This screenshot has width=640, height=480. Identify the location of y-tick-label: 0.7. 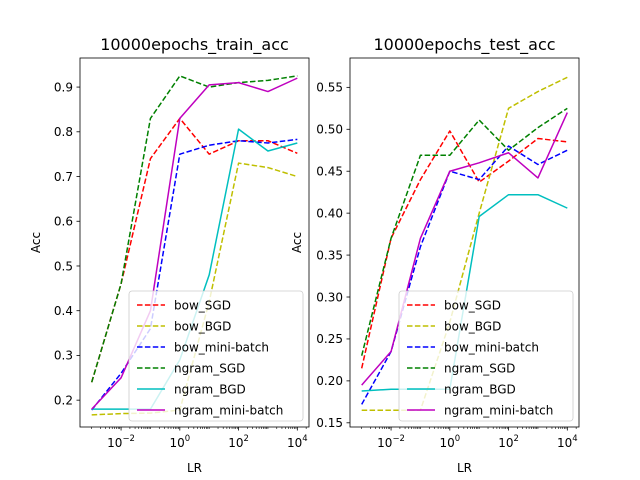
(63, 177).